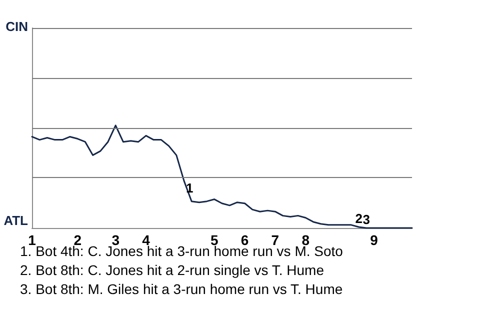 This screenshot has width=480, height=320. What do you see at coordinates (116, 240) in the screenshot?
I see `x-tick-label: 3` at bounding box center [116, 240].